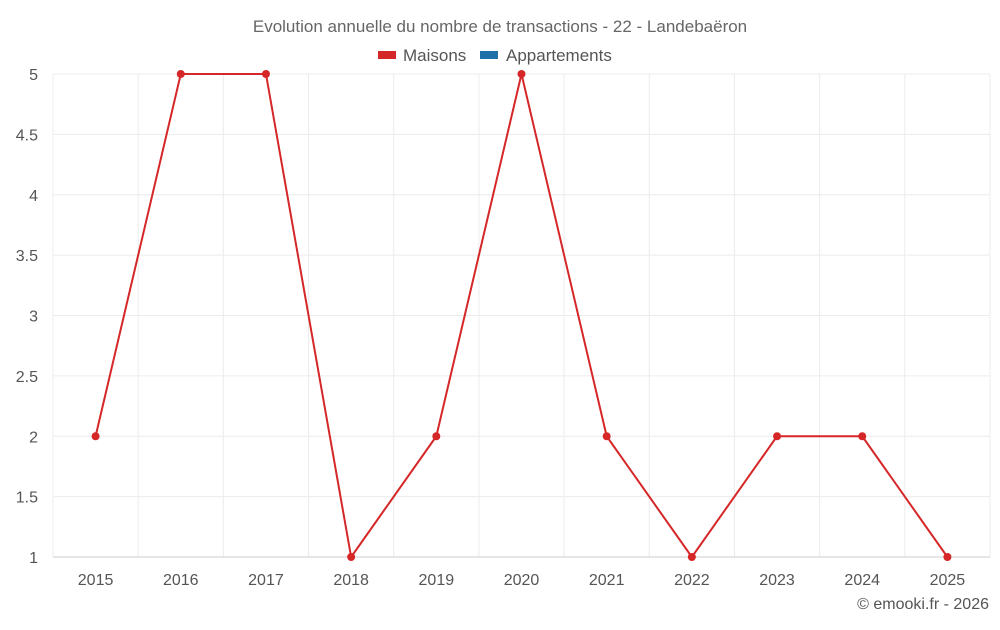  What do you see at coordinates (266, 580) in the screenshot?
I see `x-tick-label: 2017` at bounding box center [266, 580].